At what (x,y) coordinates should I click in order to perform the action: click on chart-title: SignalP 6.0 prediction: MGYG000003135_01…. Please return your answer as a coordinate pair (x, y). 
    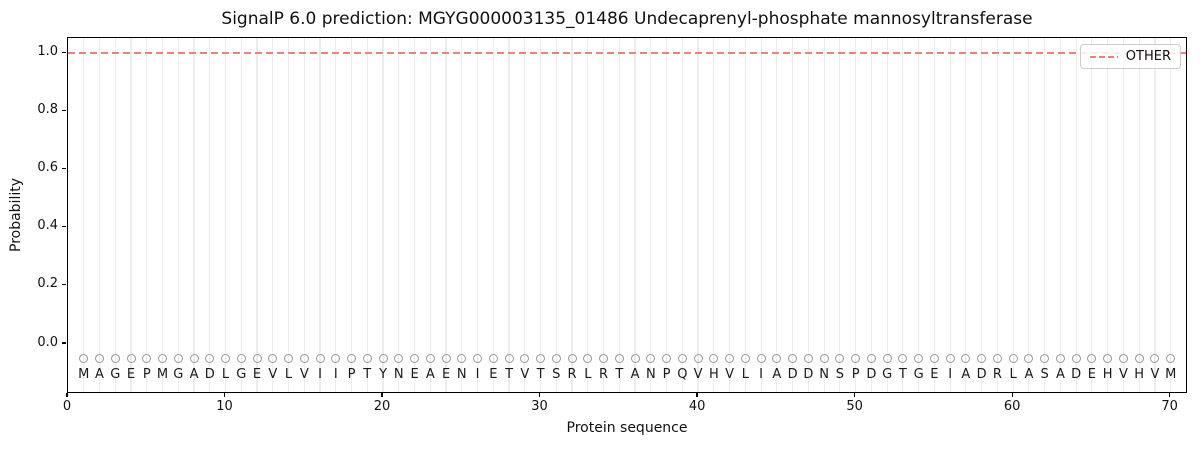
    Looking at the image, I should click on (627, 19).